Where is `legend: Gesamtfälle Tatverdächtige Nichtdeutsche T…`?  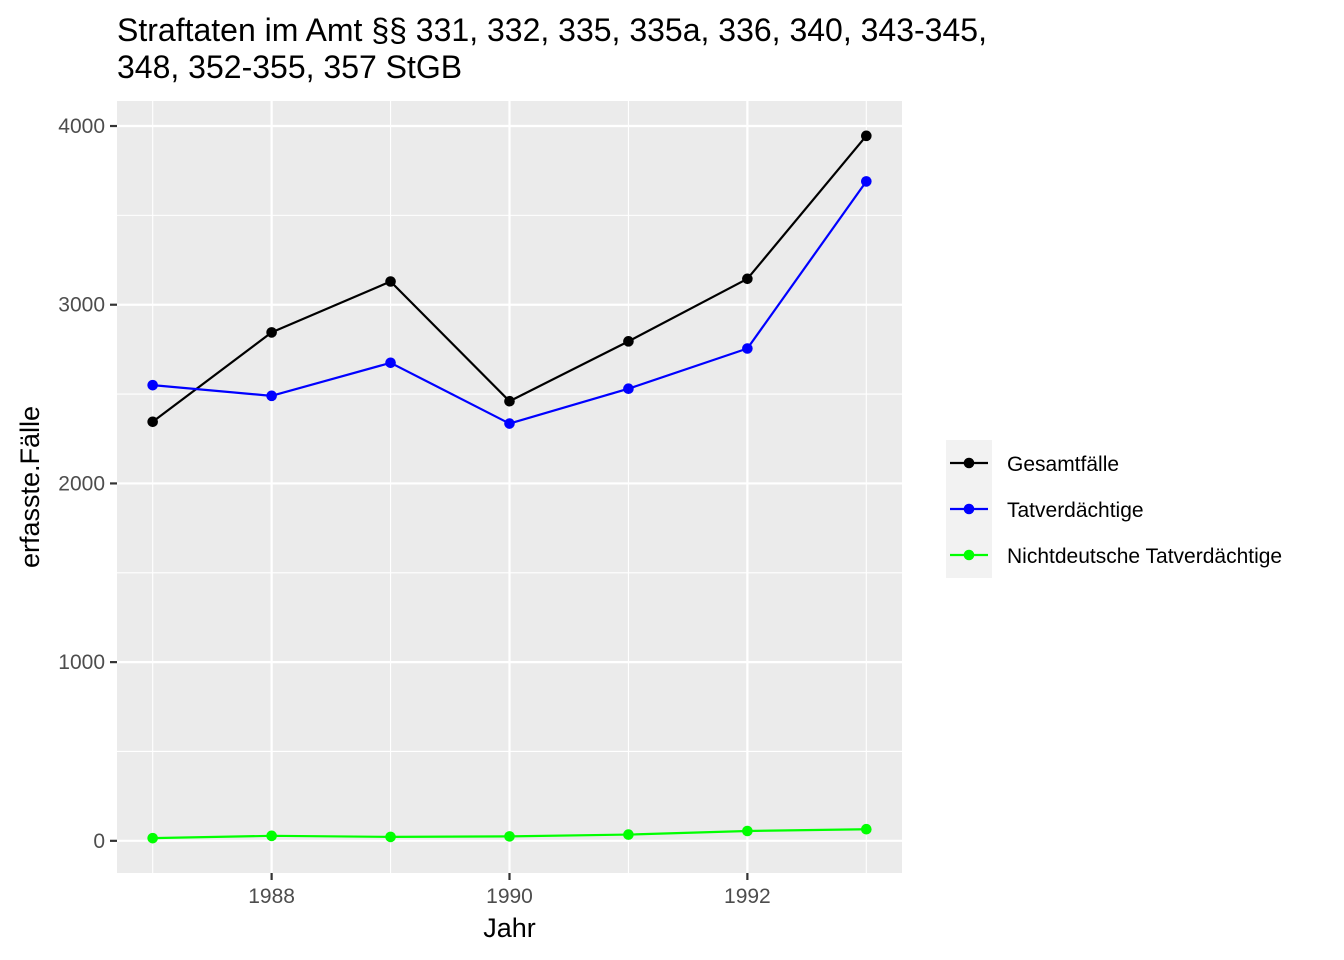
legend: Gesamtfälle Tatverdächtige Nichtdeutsche T… is located at coordinates (1114, 509).